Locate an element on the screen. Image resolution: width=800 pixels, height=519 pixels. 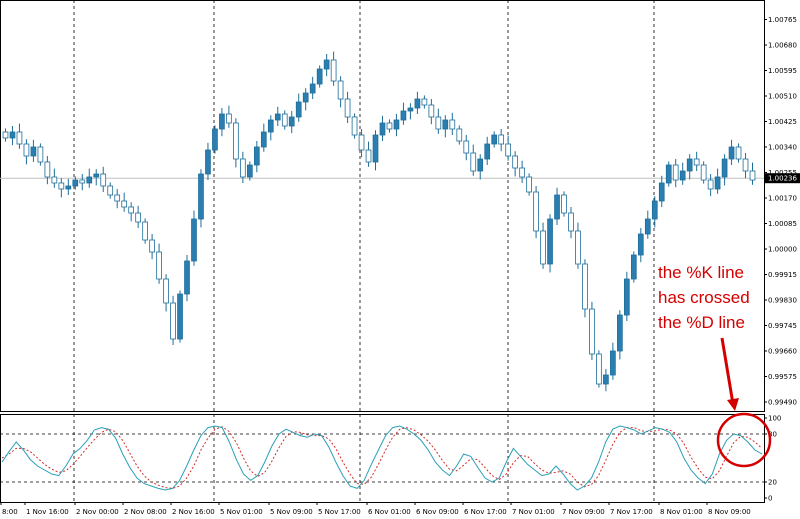
time-tick-label: 5 Nov 01:00 is located at coordinates (241, 512).